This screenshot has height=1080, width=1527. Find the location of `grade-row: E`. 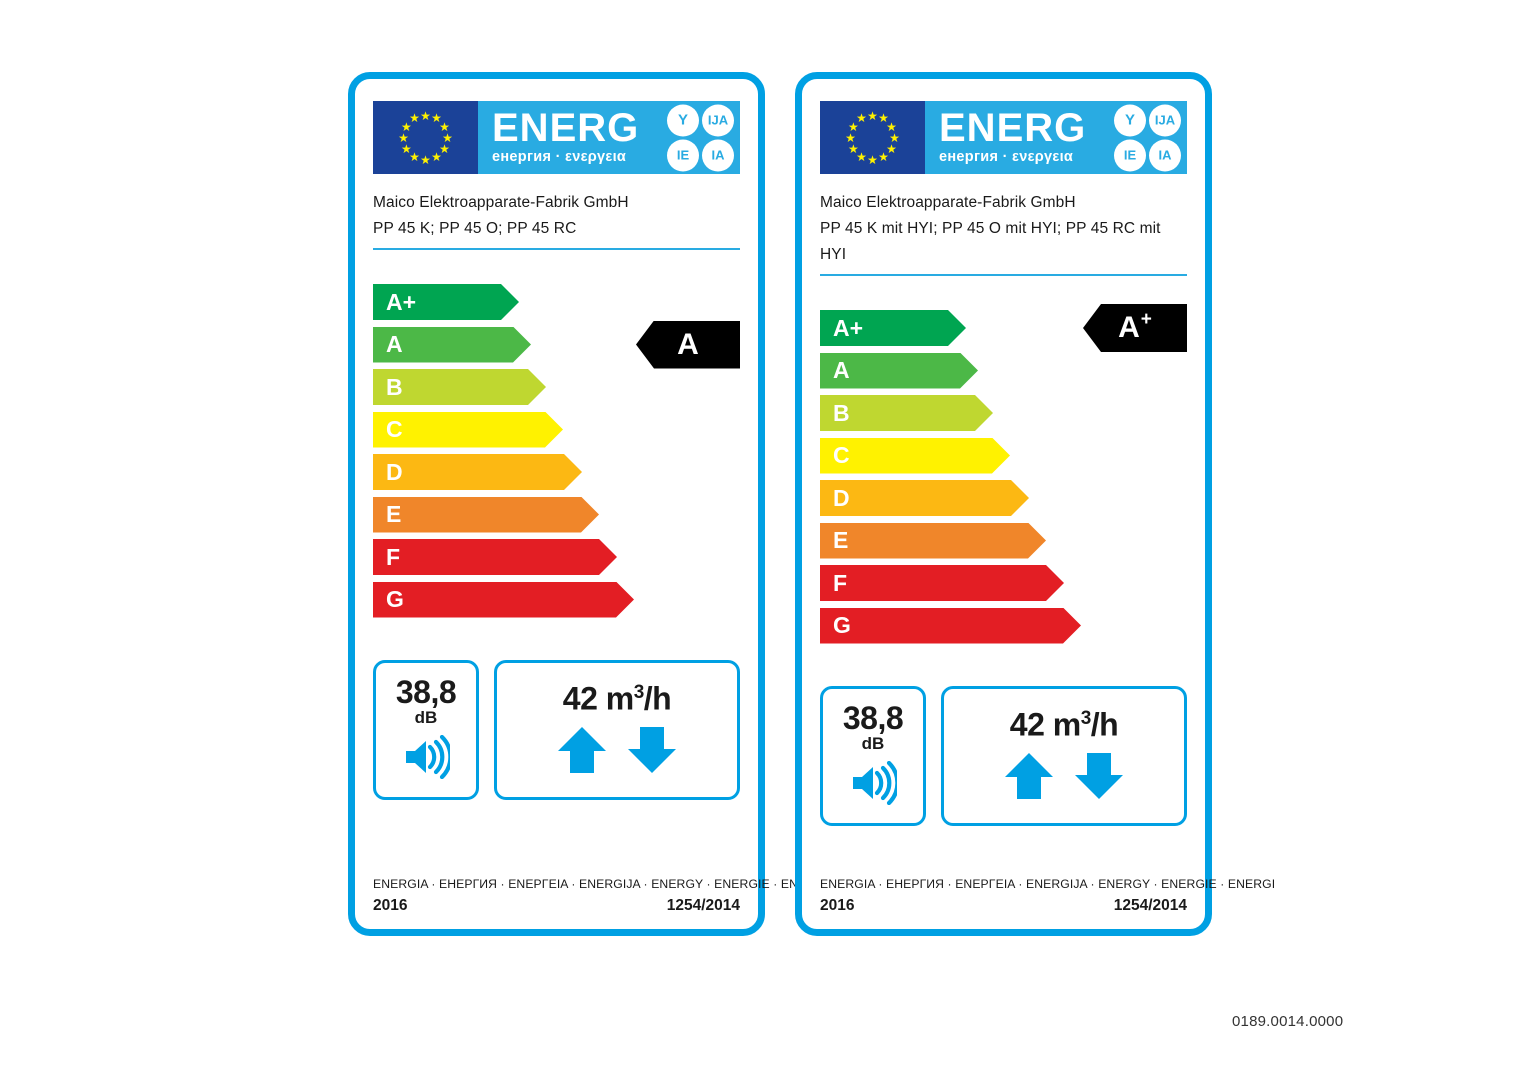

grade-row: E is located at coordinates (1003, 541).